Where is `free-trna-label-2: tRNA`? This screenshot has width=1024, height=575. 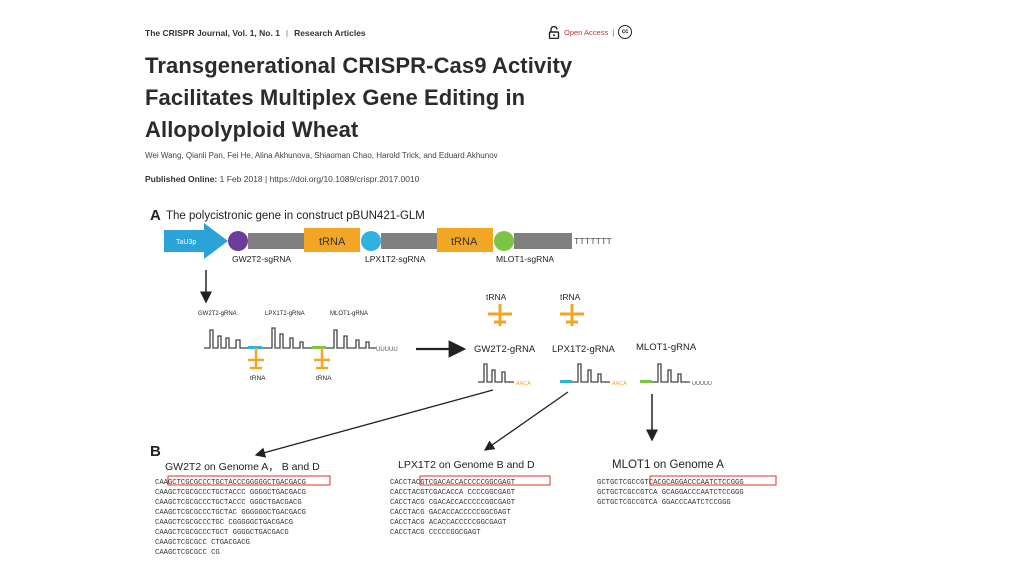
free-trna-label-2: tRNA is located at coordinates (570, 297).